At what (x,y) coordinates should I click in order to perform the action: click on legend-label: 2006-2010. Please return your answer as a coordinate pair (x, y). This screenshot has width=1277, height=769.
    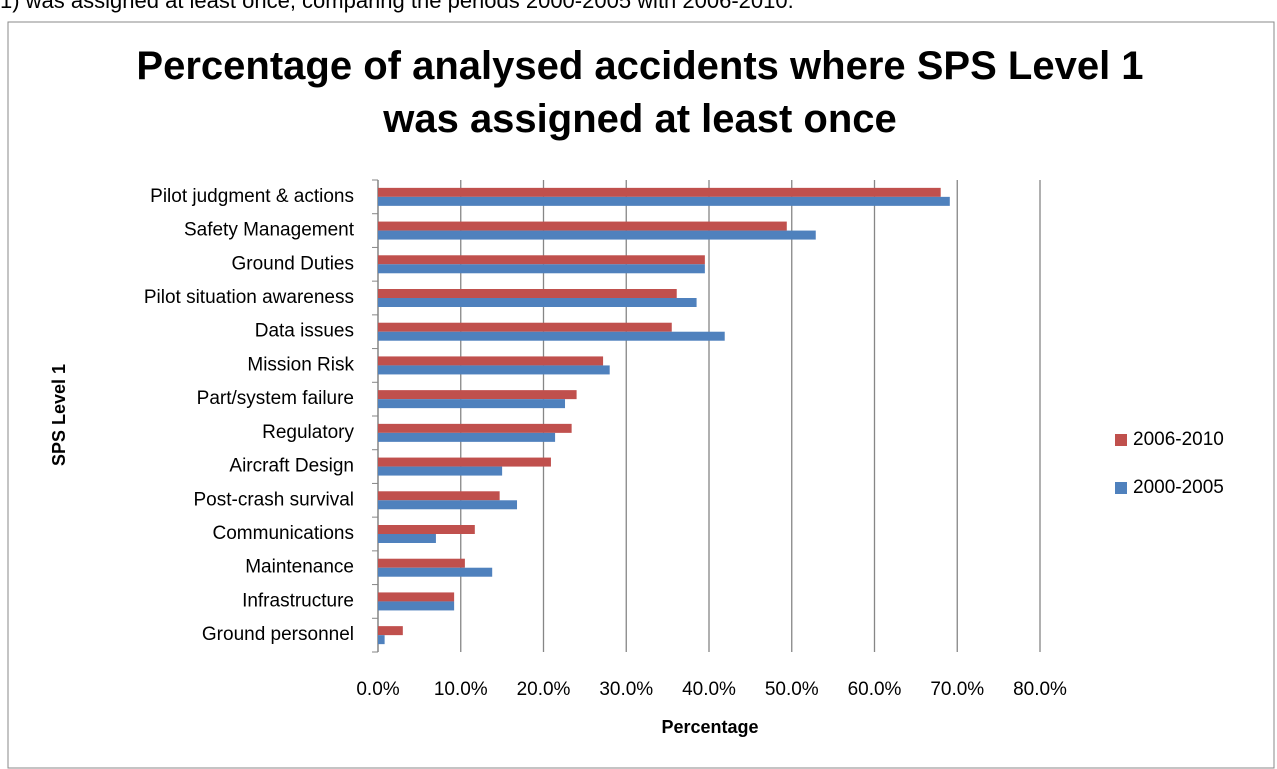
    Looking at the image, I should click on (1178, 439).